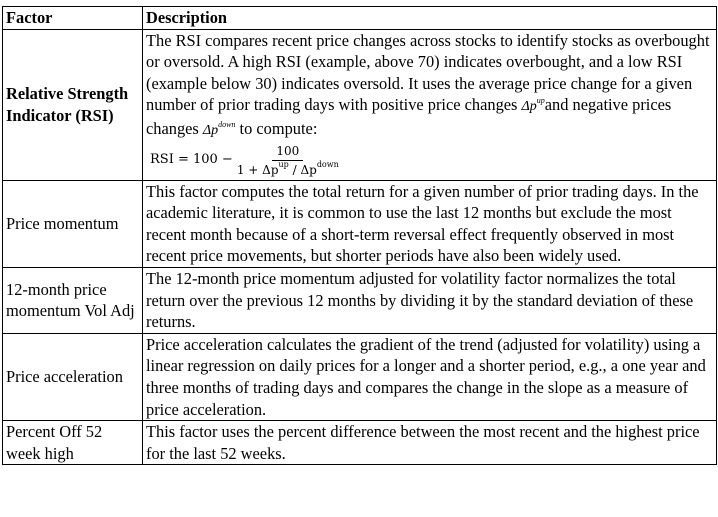  Describe the element at coordinates (191, 160) in the screenshot. I see `formula-lhs: RSI = 100 −` at that location.